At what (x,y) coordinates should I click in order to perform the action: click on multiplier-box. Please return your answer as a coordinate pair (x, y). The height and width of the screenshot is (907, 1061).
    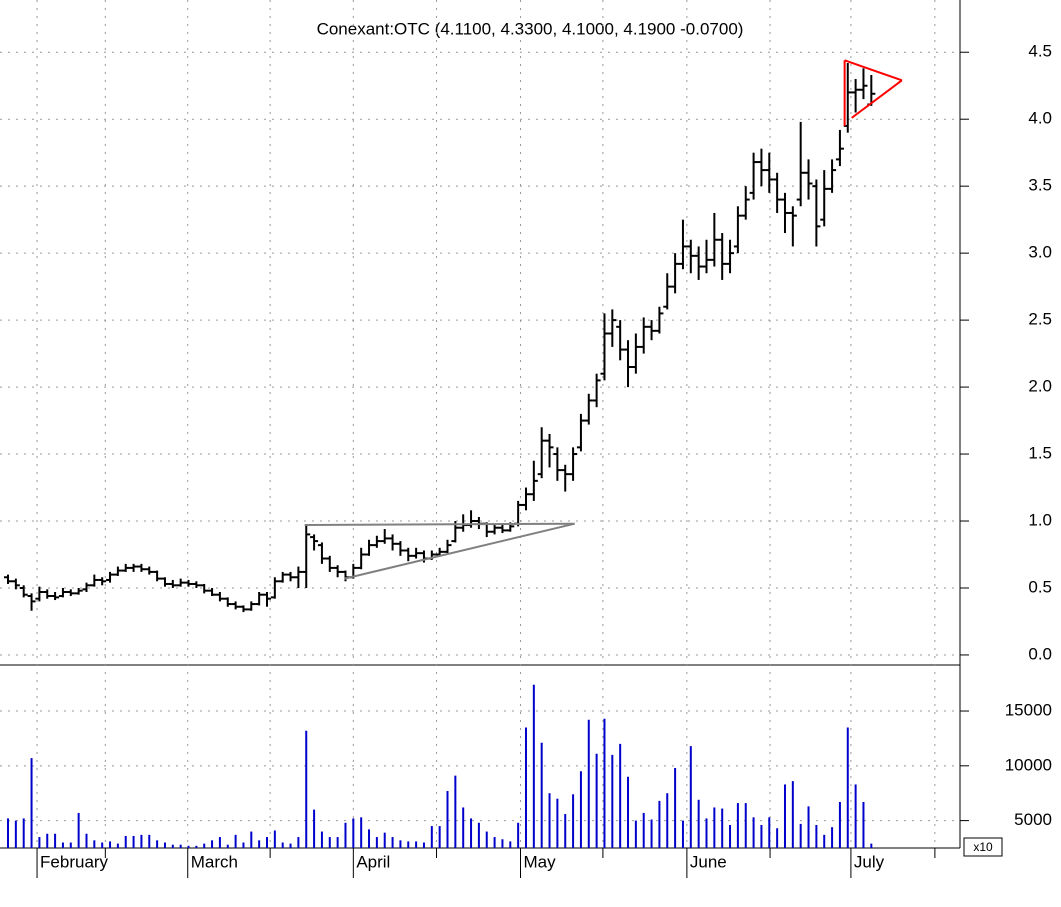
    Looking at the image, I should click on (983, 847).